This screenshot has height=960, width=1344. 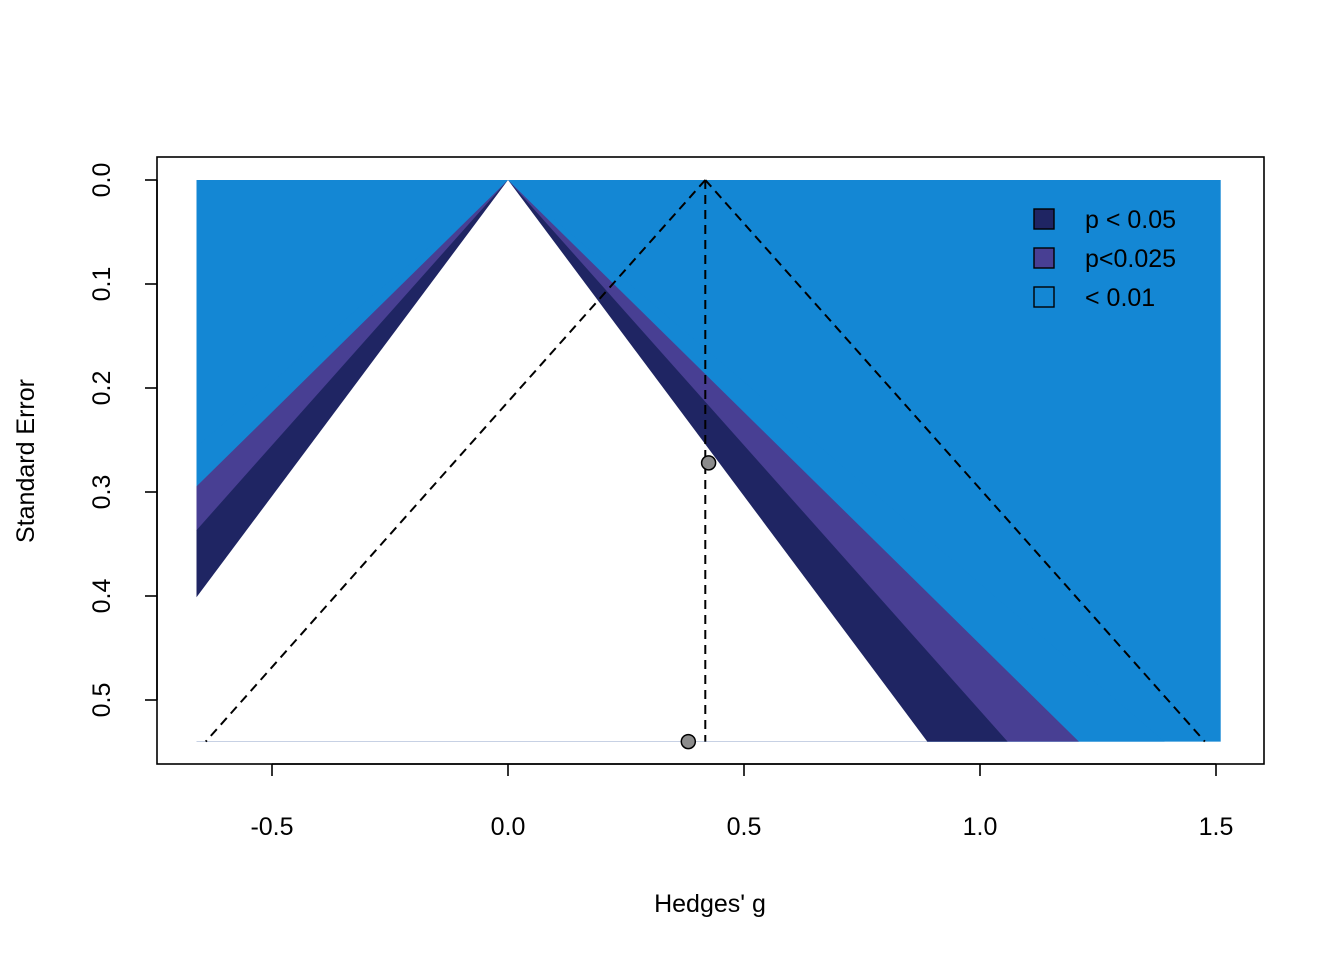 I want to click on y-axis-title: Standard Error, so click(x=26, y=461).